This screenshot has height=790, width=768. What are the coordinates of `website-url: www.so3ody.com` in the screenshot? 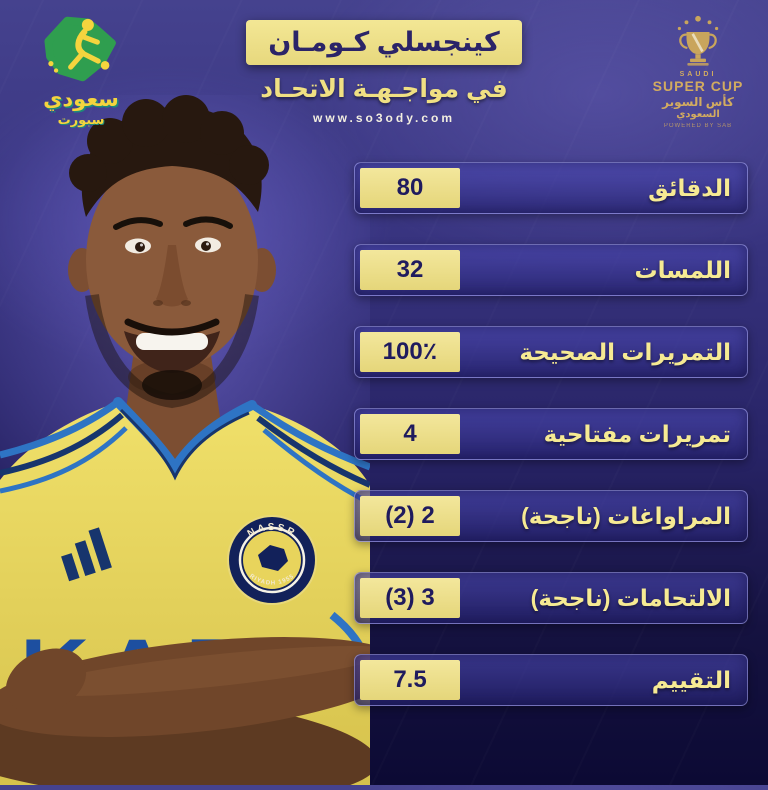 It's located at (384, 118).